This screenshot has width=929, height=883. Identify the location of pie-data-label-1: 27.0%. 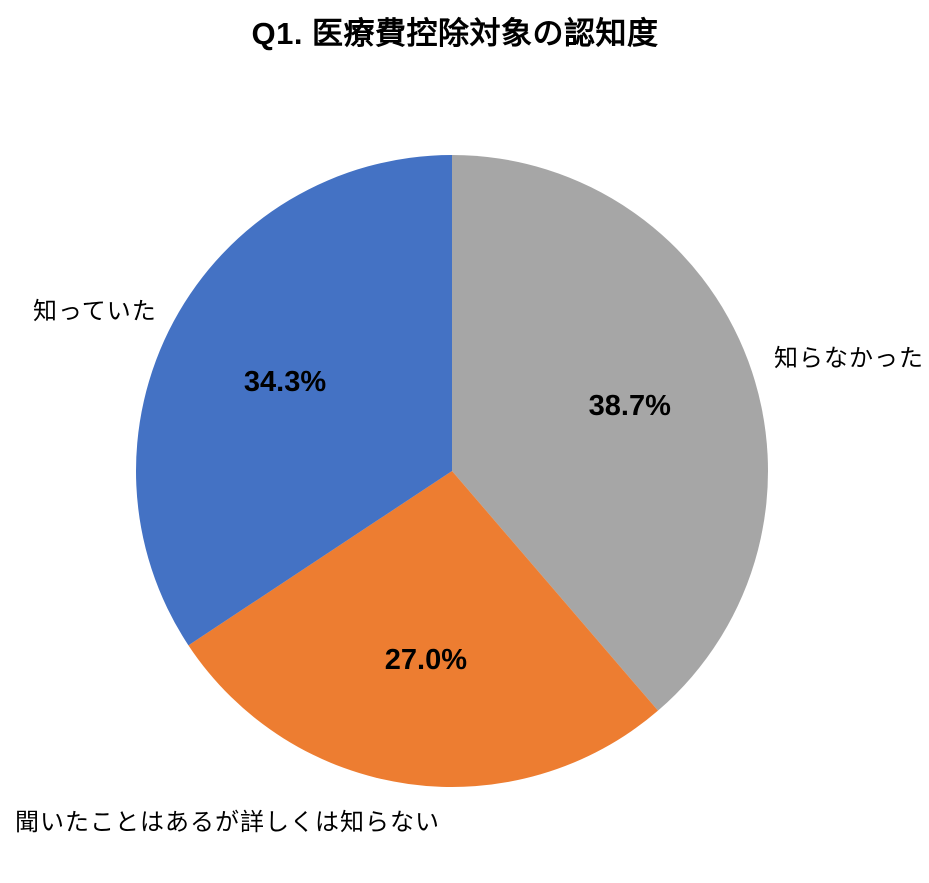
(426, 660).